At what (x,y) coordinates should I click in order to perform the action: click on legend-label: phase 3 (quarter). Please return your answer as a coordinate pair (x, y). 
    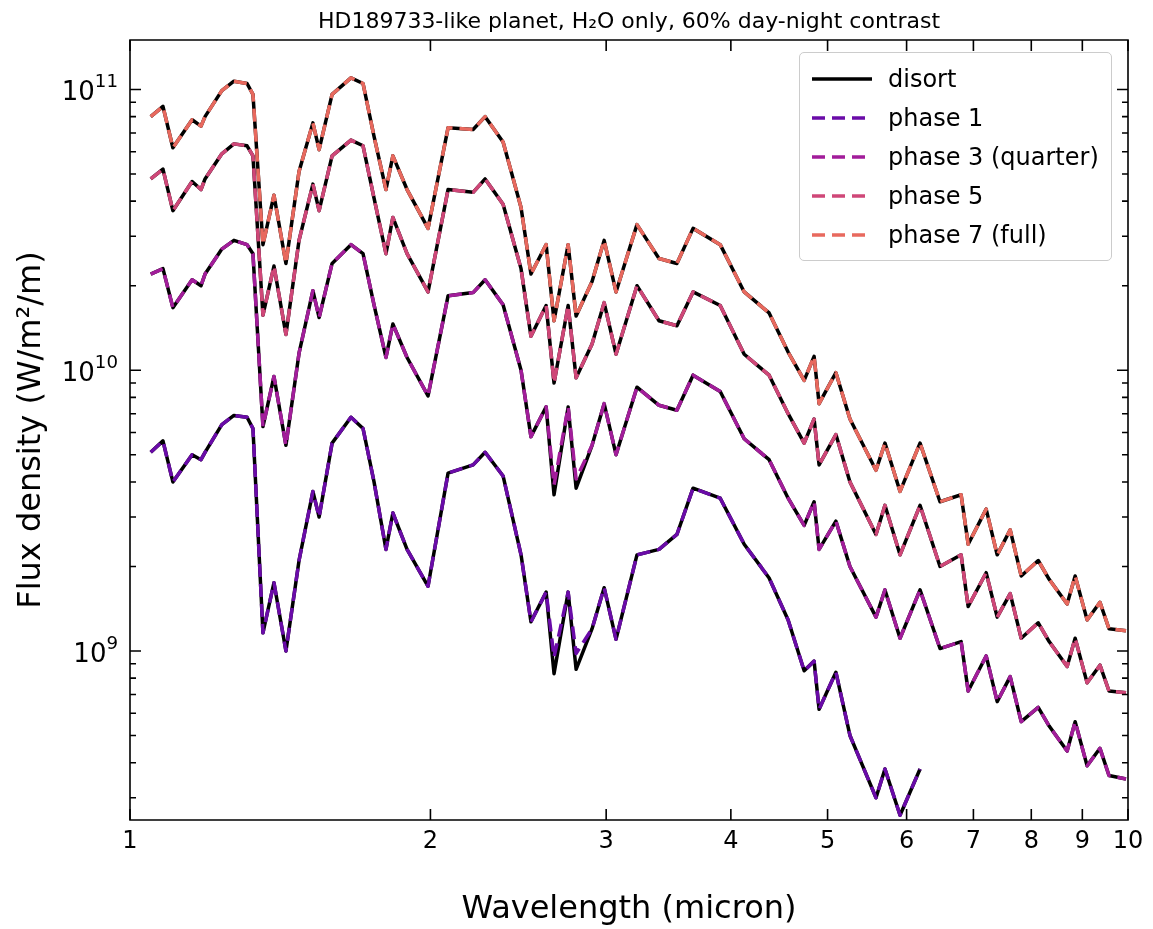
    Looking at the image, I should click on (993, 156).